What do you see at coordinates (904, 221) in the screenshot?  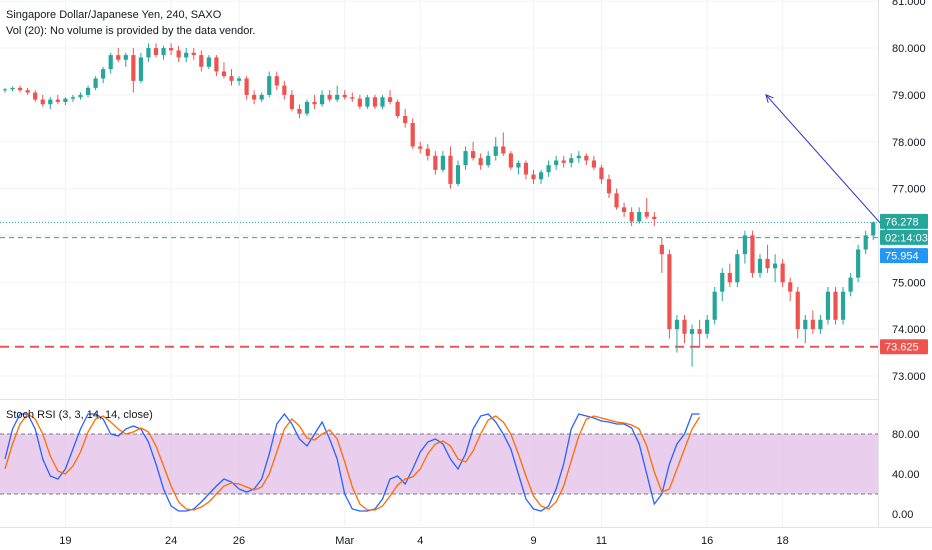 I see `price-label-last: 76.278` at bounding box center [904, 221].